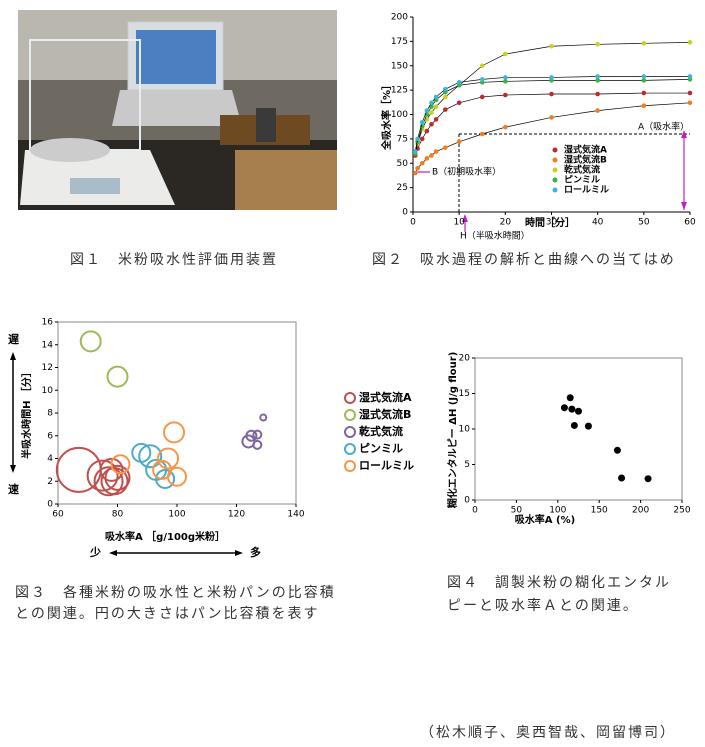 The width and height of the screenshot is (705, 747). I want to click on x-axis-label: 時間［分］, so click(550, 222).